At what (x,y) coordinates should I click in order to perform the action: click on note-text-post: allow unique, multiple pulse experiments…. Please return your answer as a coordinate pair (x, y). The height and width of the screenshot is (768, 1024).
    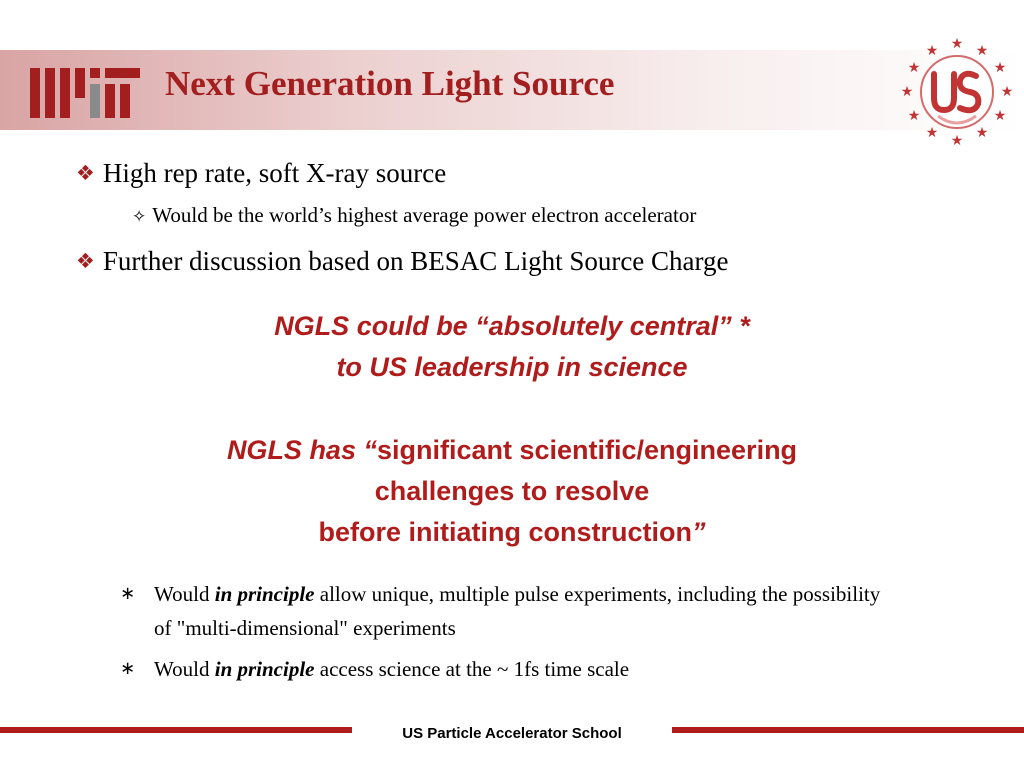
    Looking at the image, I should click on (517, 611).